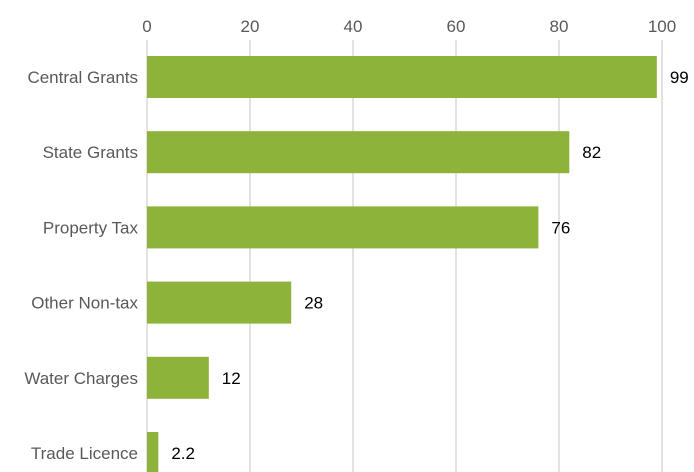 The height and width of the screenshot is (472, 694). Describe the element at coordinates (81, 378) in the screenshot. I see `category-label: Water Charges` at that location.